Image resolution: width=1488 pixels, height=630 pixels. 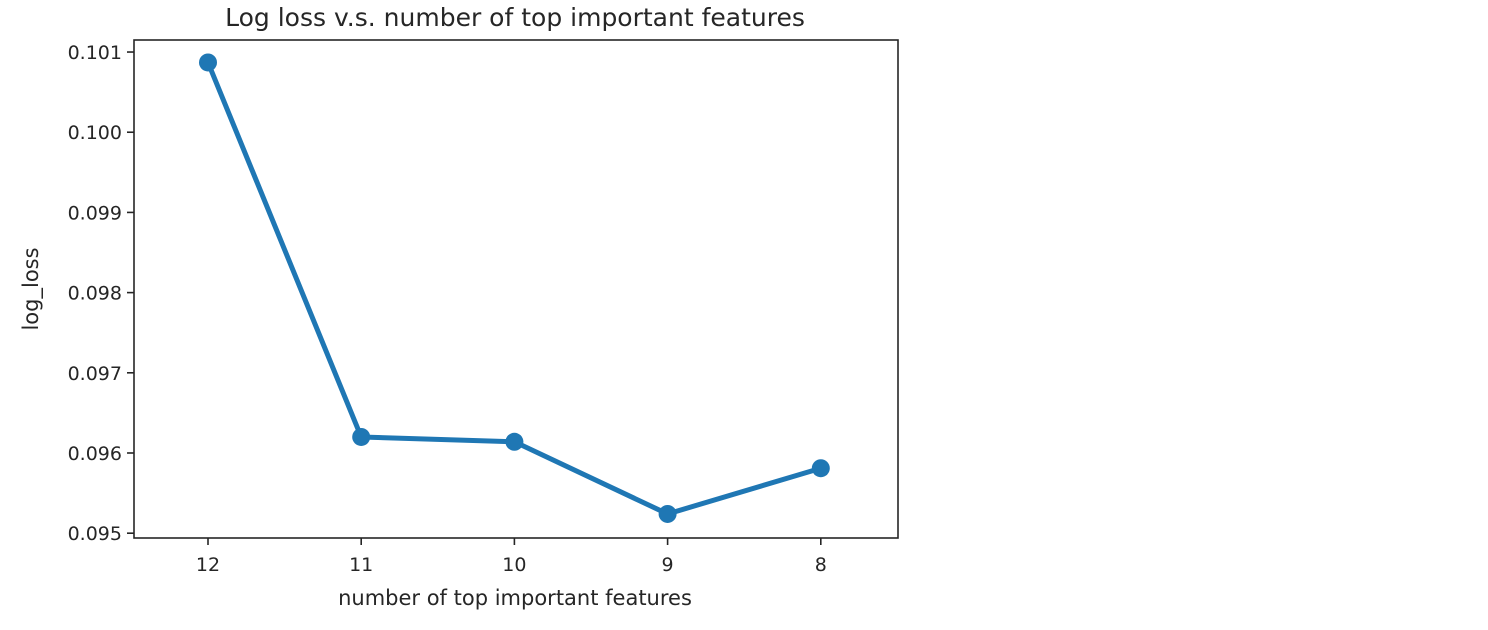 I want to click on y-axis-label: log_loss, so click(x=31, y=288).